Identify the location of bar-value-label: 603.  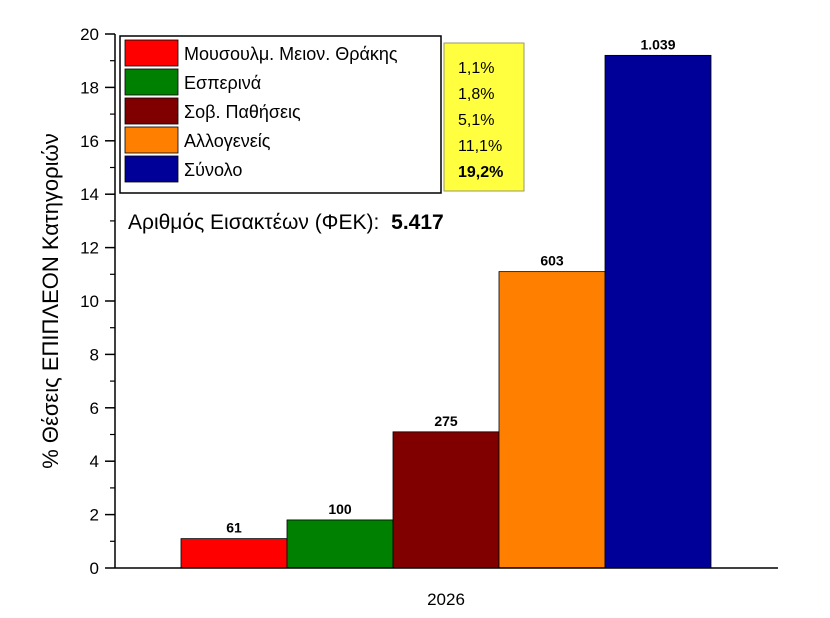
(552, 261).